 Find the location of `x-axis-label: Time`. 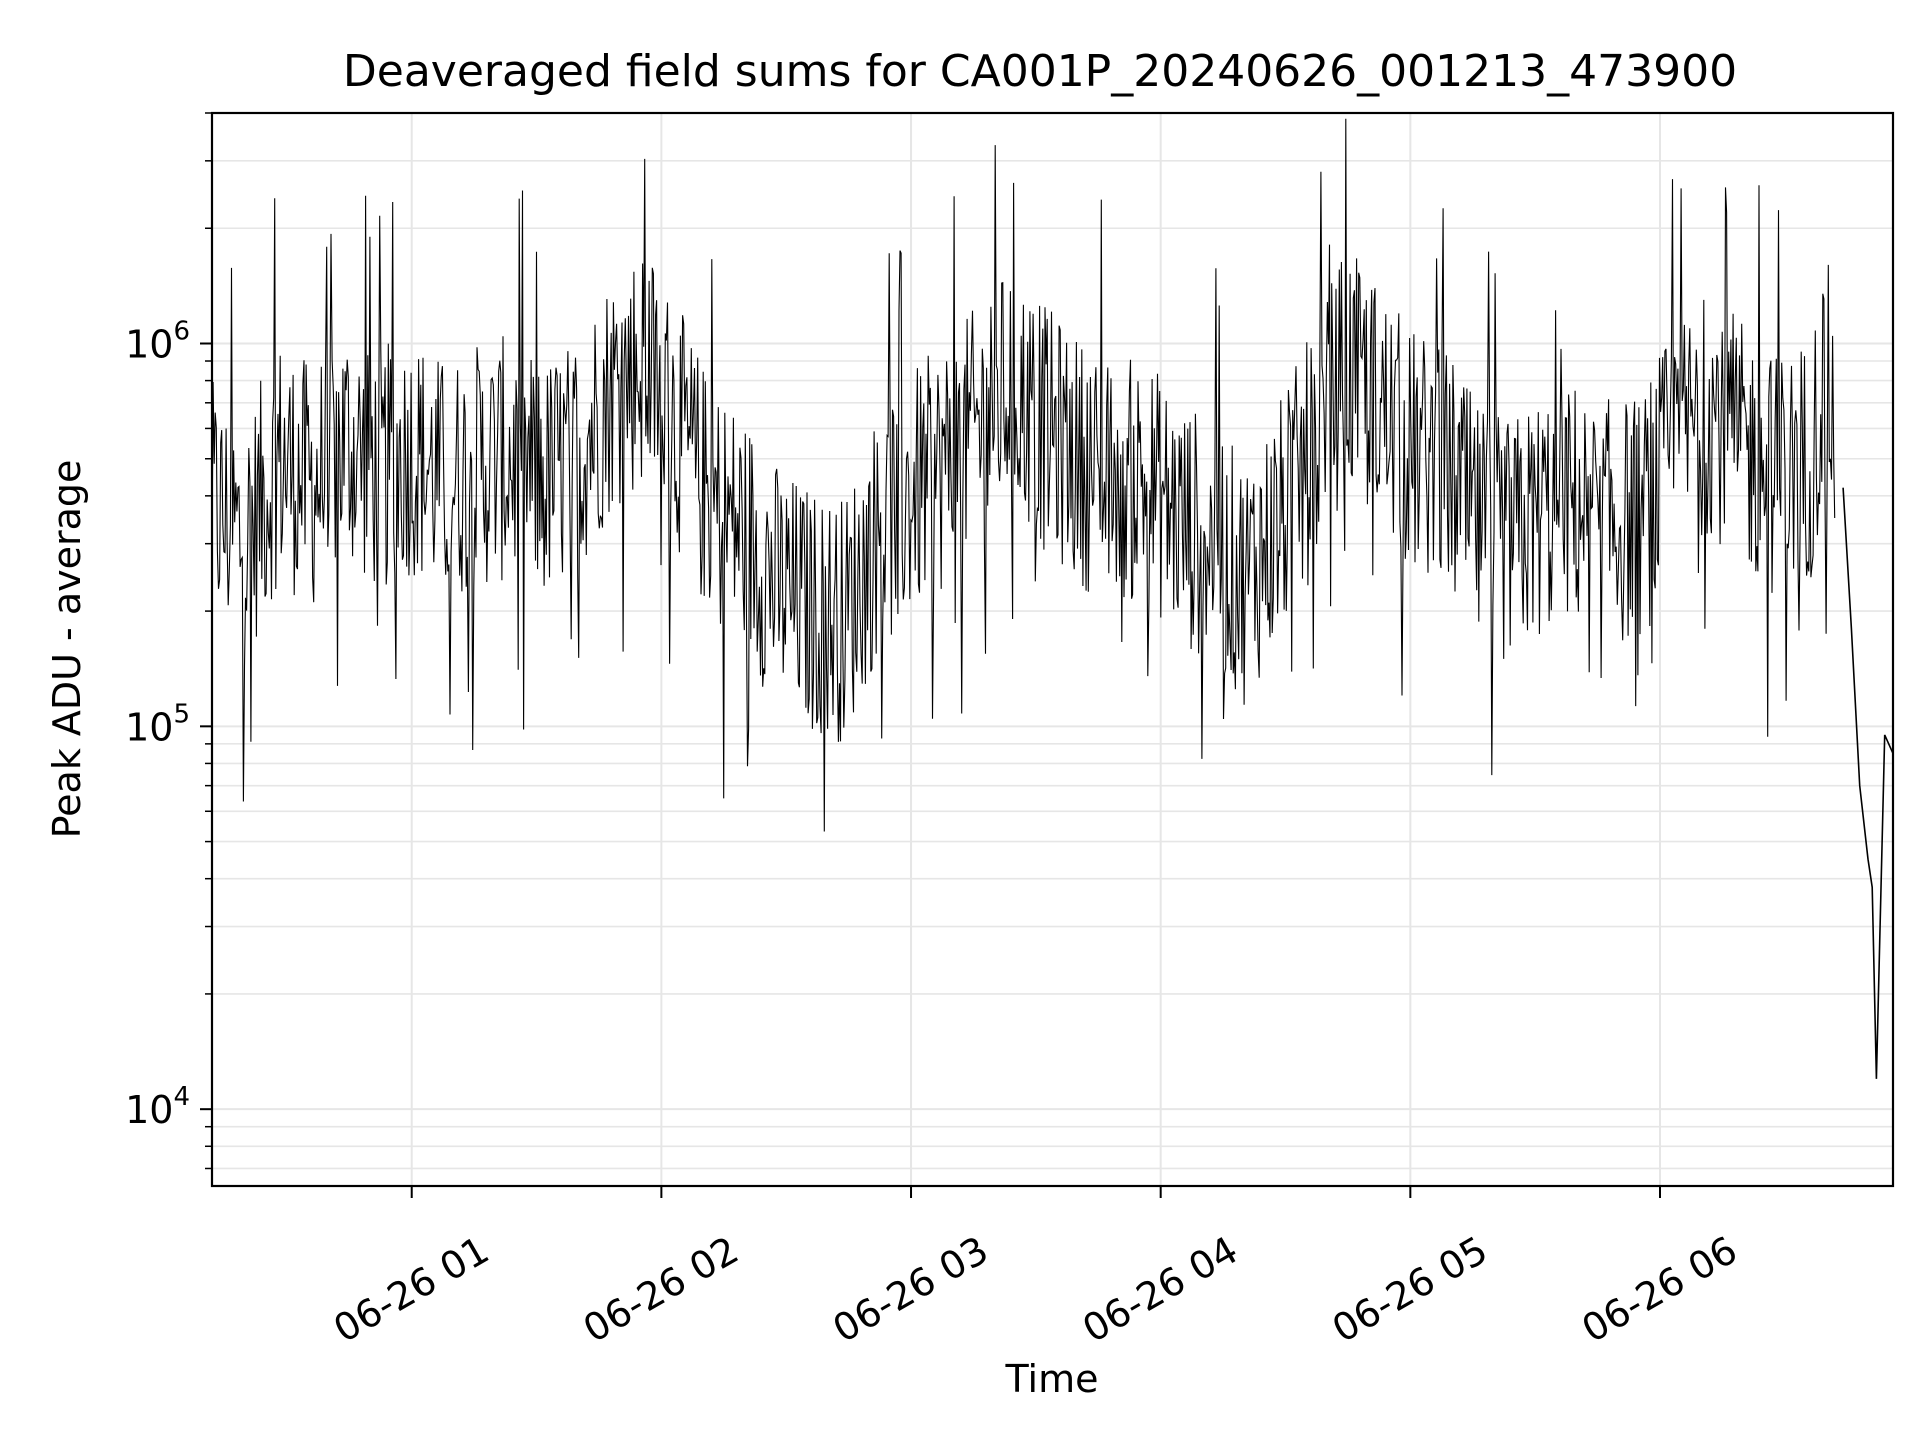

x-axis-label: Time is located at coordinates (1052, 1379).